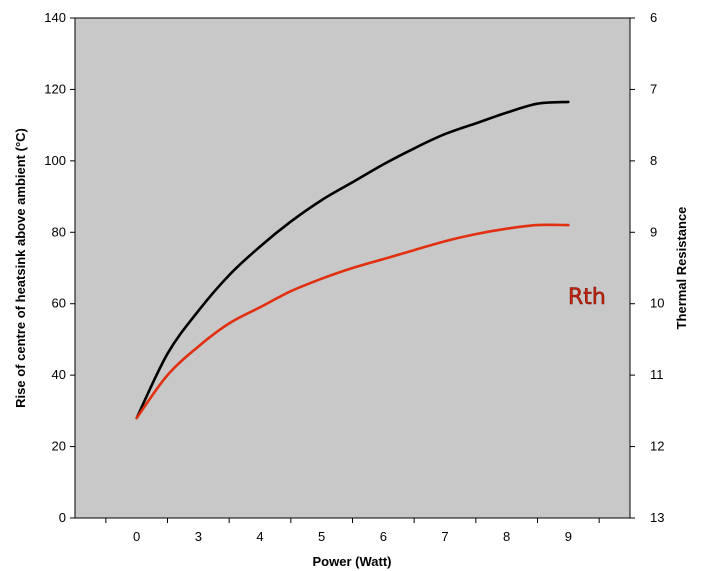 The height and width of the screenshot is (571, 701). What do you see at coordinates (59, 231) in the screenshot?
I see `y-tick-label: 80` at bounding box center [59, 231].